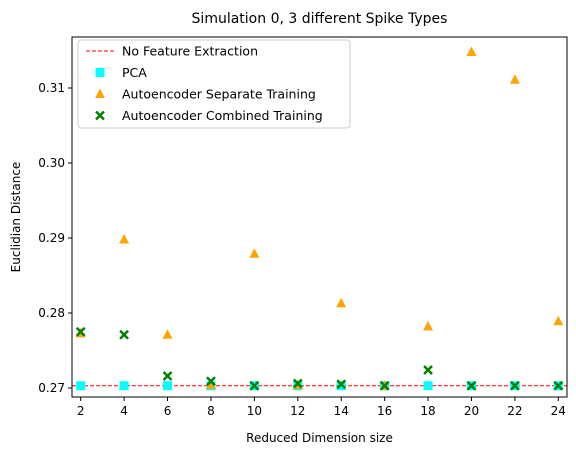 The height and width of the screenshot is (459, 576). I want to click on y-tick-label: 0.28, so click(51, 313).